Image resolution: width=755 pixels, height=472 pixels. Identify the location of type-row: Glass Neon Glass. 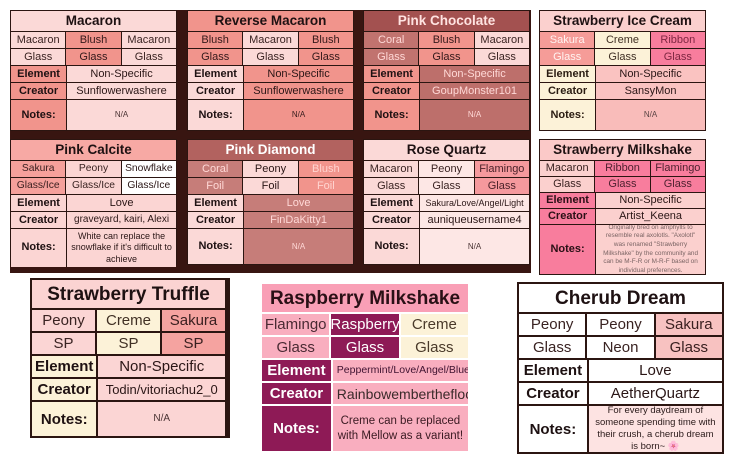
(620, 346).